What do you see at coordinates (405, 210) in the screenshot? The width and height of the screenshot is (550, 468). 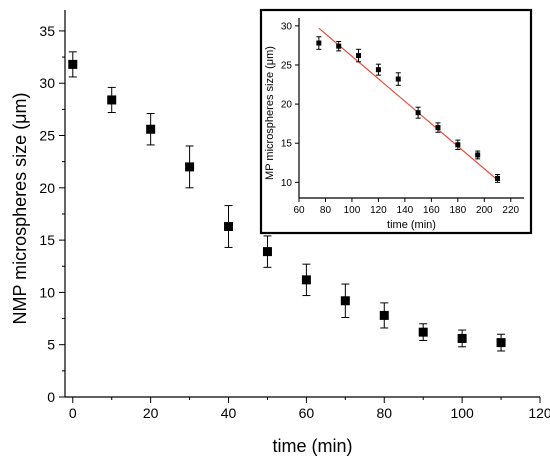 I see `inset-x-tick-label: 140` at bounding box center [405, 210].